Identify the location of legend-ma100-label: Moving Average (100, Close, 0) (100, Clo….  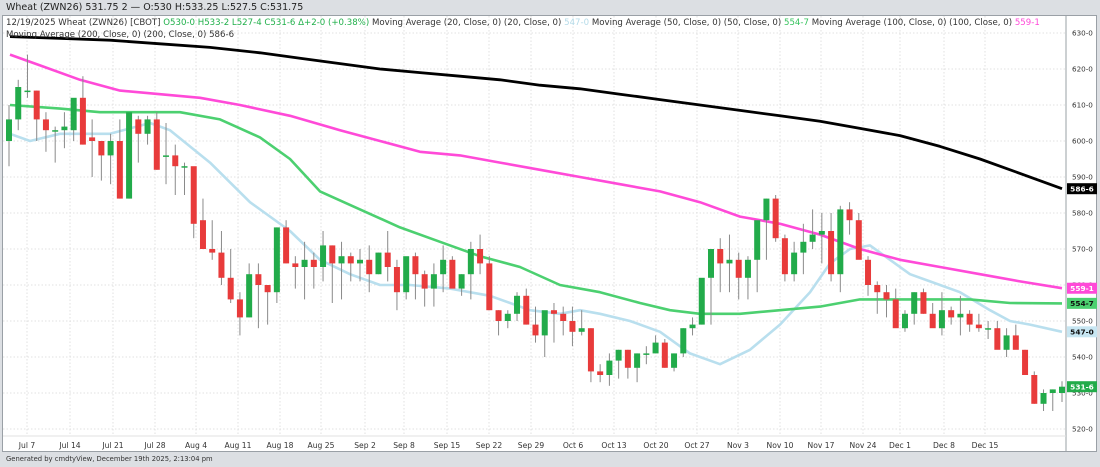
(912, 23).